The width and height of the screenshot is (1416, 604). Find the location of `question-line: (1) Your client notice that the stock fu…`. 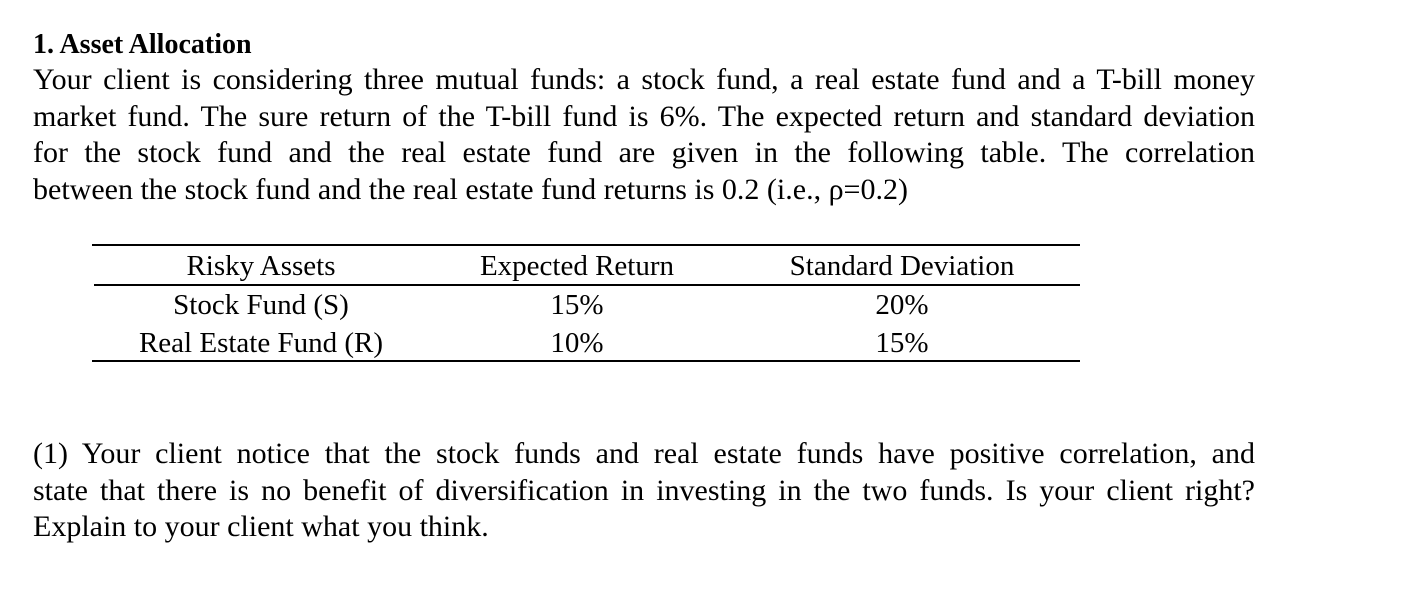

question-line: (1) Your client notice that the stock fu… is located at coordinates (644, 453).